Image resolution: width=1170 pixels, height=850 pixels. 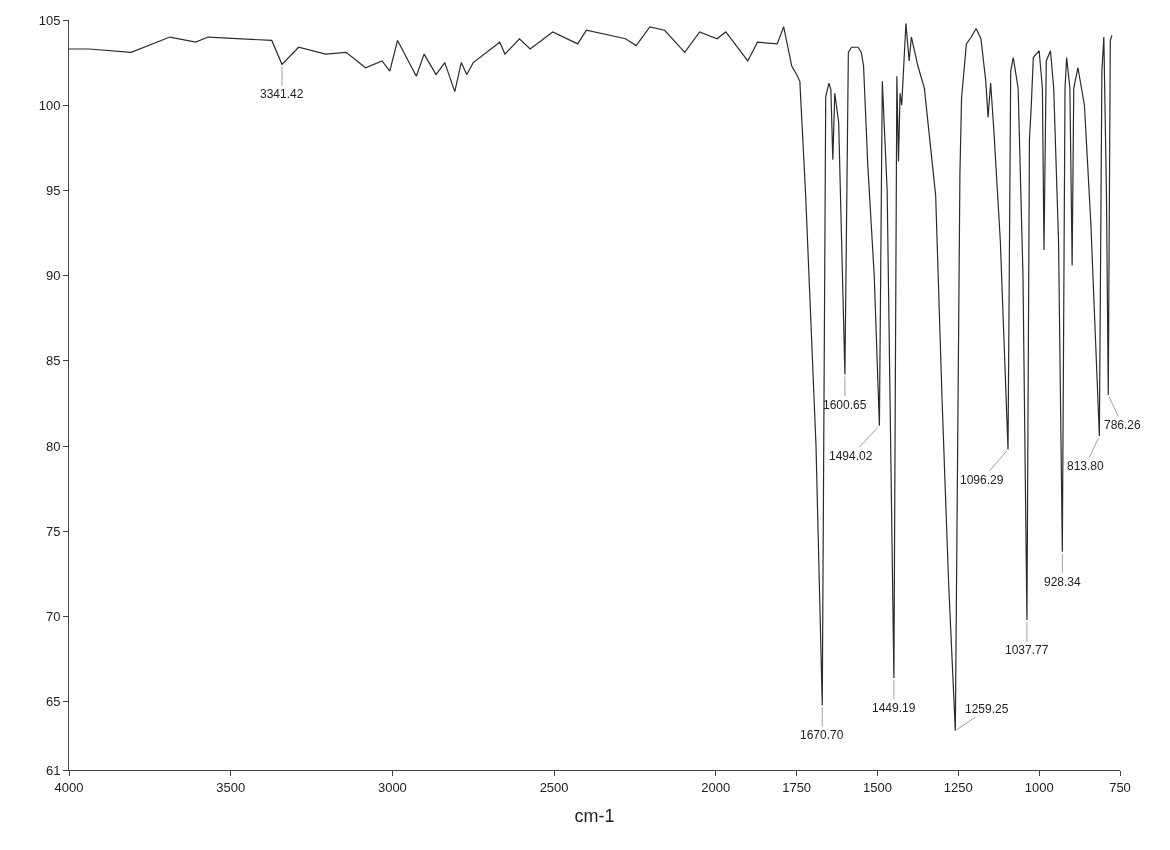 What do you see at coordinates (851, 456) in the screenshot?
I see `annotation: 1494.02` at bounding box center [851, 456].